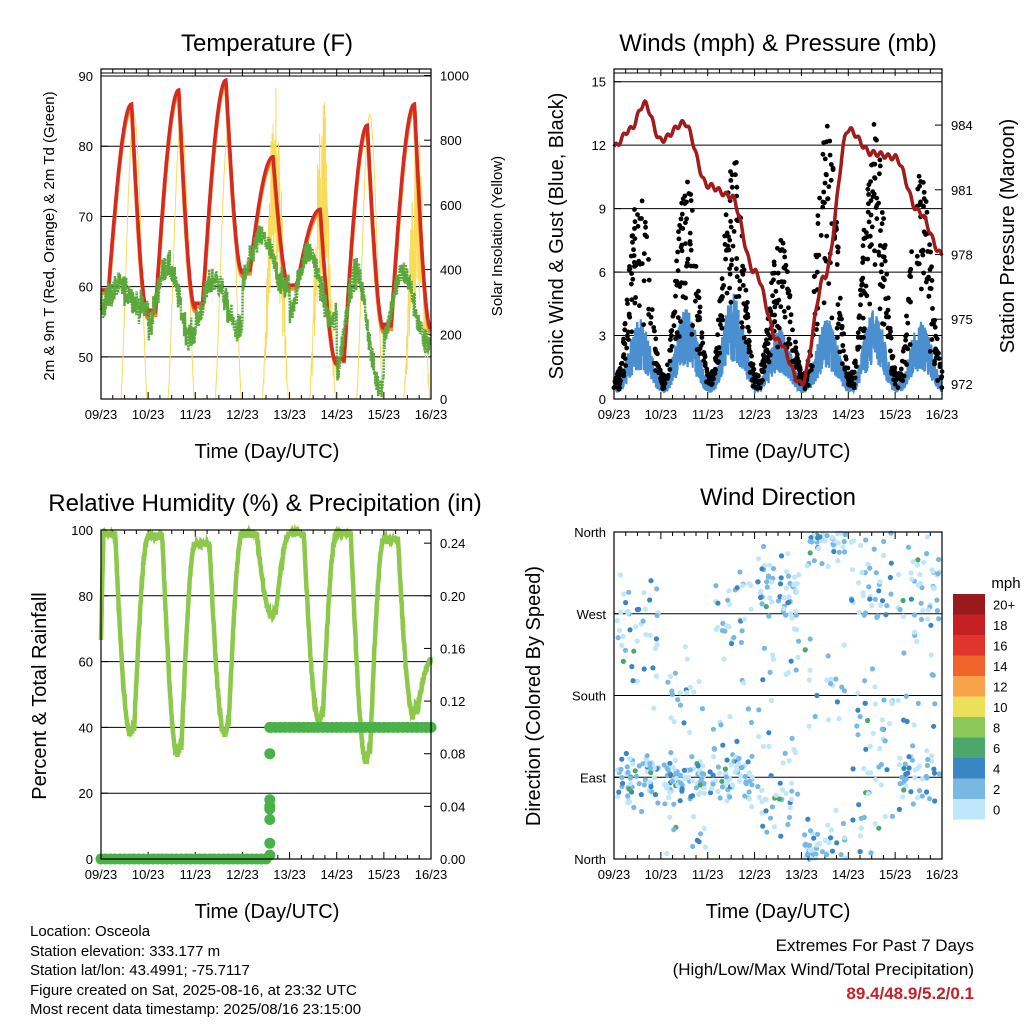  I want to click on legend-label: 18, so click(1000, 625).